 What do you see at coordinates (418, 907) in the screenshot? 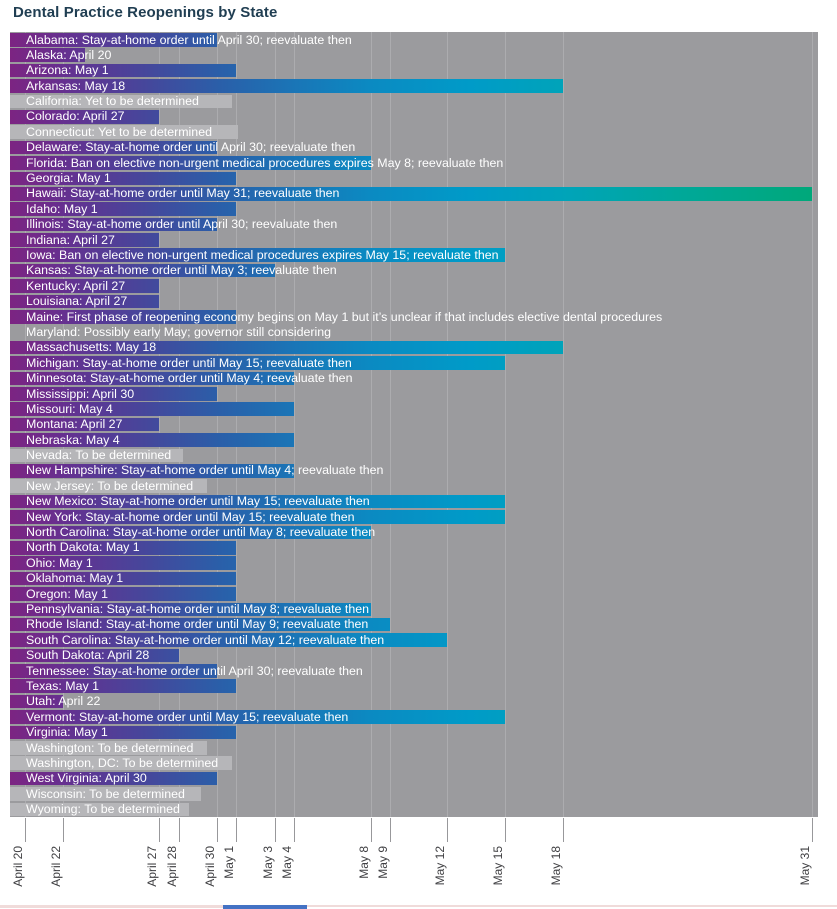
I see `bottom-edge-strip` at bounding box center [418, 907].